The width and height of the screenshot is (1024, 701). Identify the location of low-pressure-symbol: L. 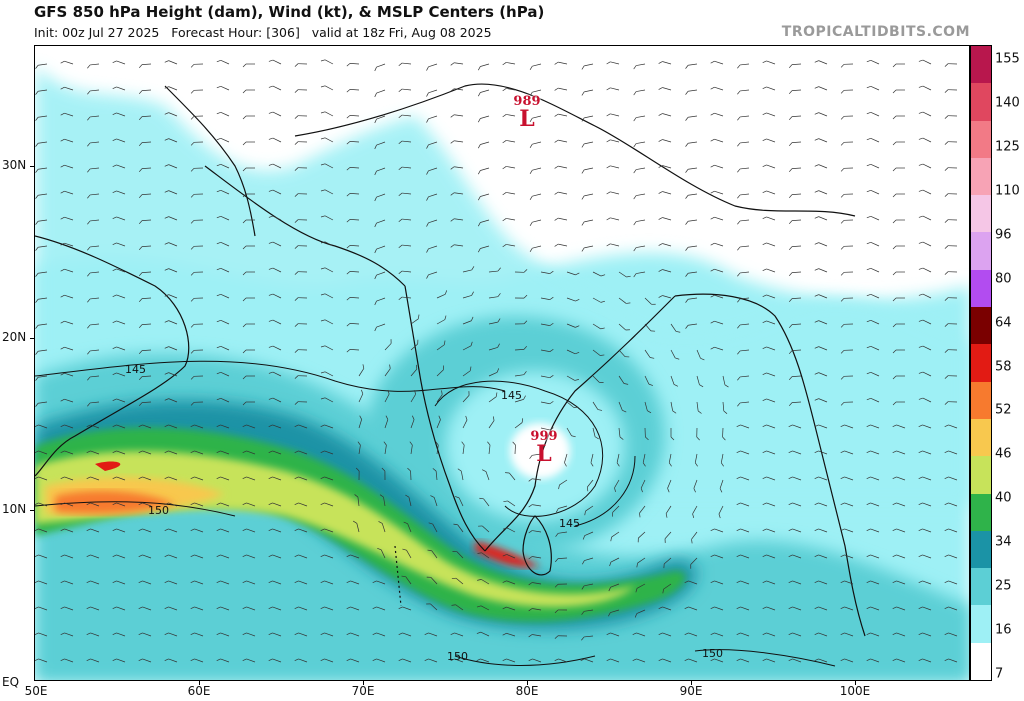
(527, 119).